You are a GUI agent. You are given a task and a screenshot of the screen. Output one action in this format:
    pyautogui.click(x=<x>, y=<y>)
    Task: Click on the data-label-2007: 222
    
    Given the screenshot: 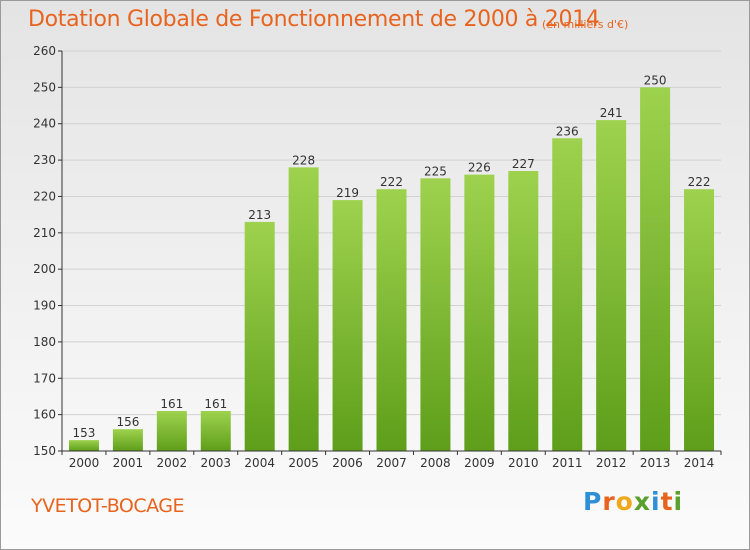 What is the action you would take?
    pyautogui.click(x=391, y=182)
    